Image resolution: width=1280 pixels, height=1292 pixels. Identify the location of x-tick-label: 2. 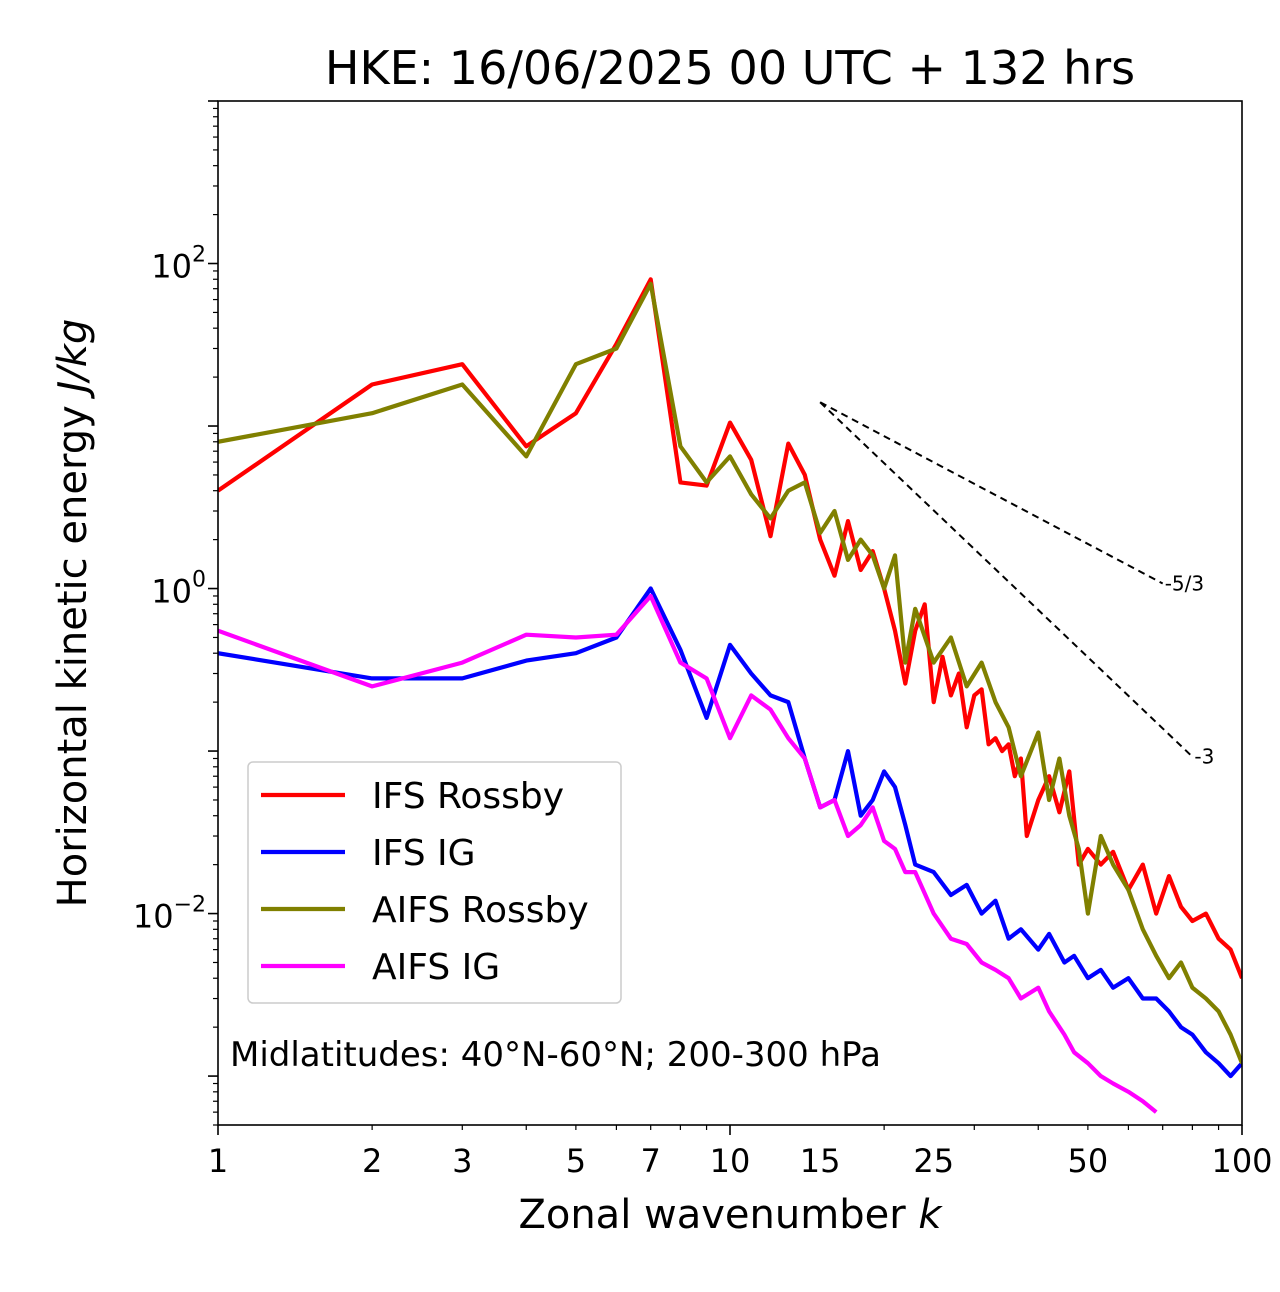
(372, 1161).